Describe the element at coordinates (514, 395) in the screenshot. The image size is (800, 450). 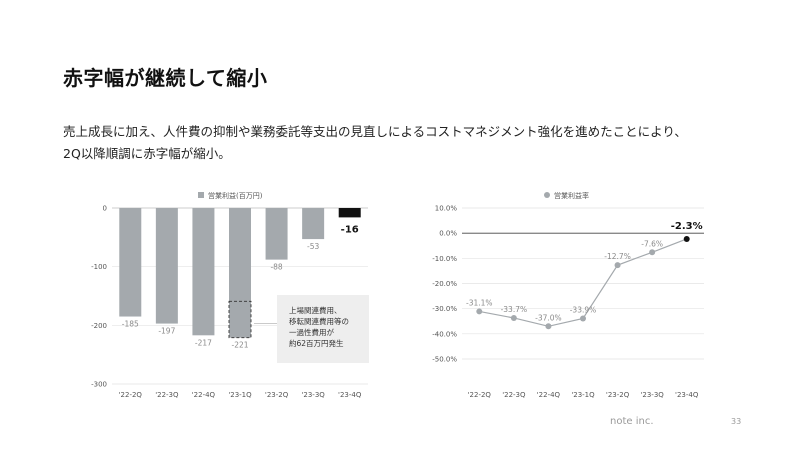
I see `line-x-tick-label: '22-3Q` at that location.